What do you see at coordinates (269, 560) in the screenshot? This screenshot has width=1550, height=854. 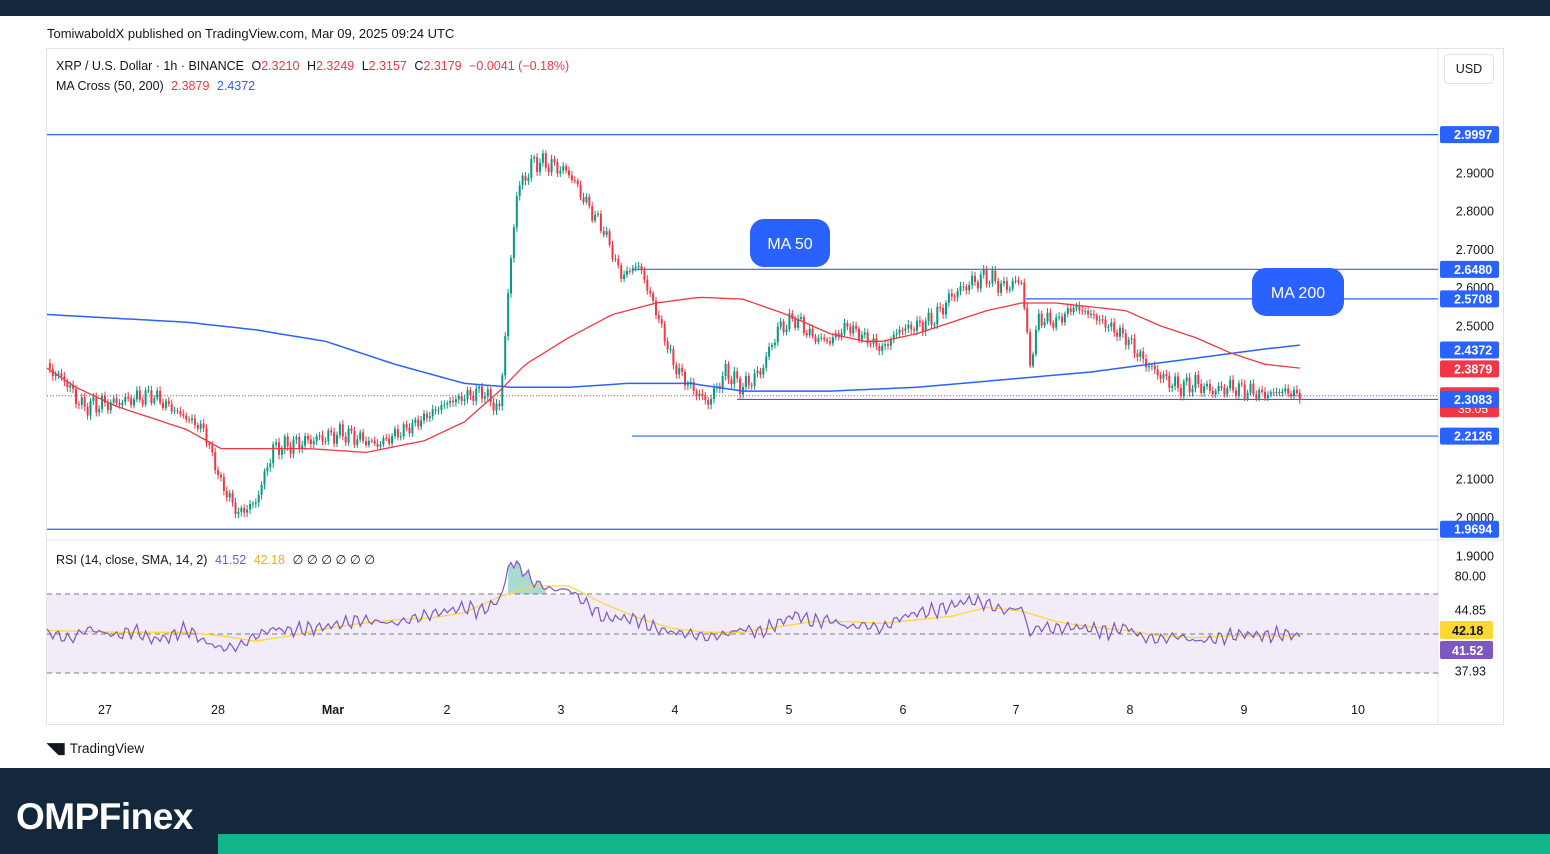 I see `rsi-sma-legend-value: 42.18` at bounding box center [269, 560].